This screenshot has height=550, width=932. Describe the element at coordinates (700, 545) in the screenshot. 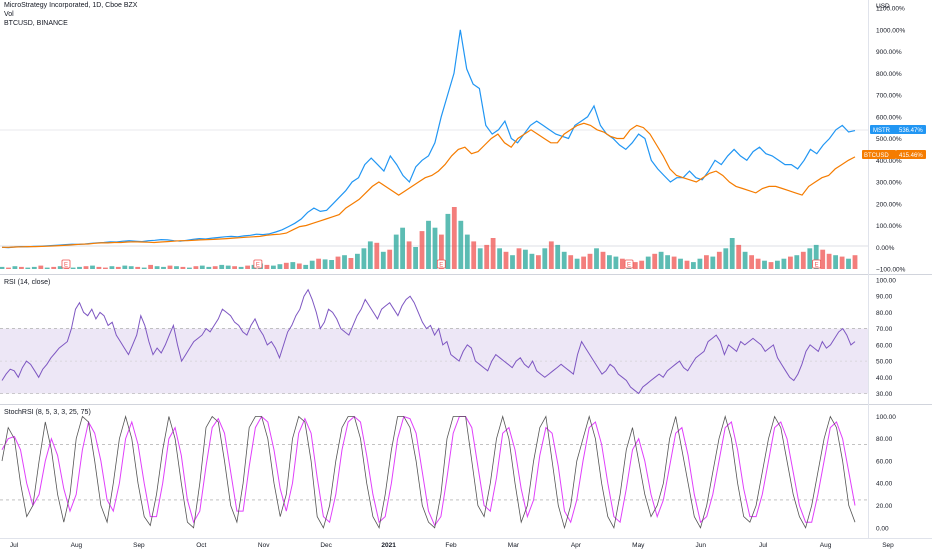

I see `x-tick-label: Jun` at that location.